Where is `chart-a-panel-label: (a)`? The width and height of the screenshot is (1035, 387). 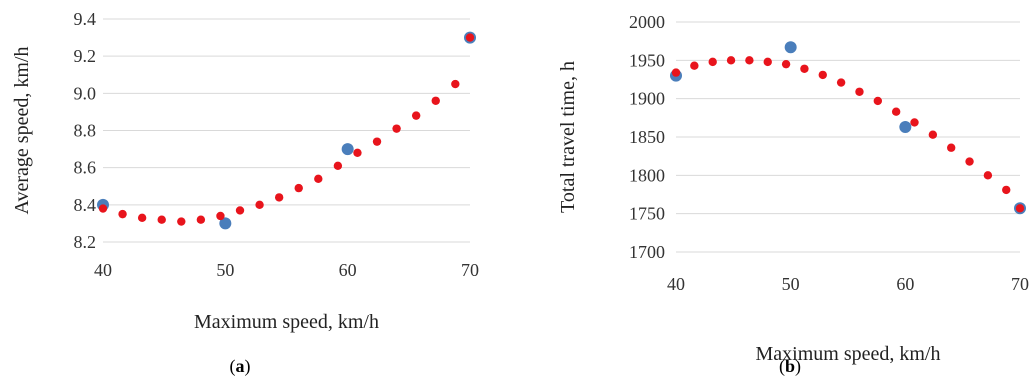 chart-a-panel-label: (a) is located at coordinates (240, 366).